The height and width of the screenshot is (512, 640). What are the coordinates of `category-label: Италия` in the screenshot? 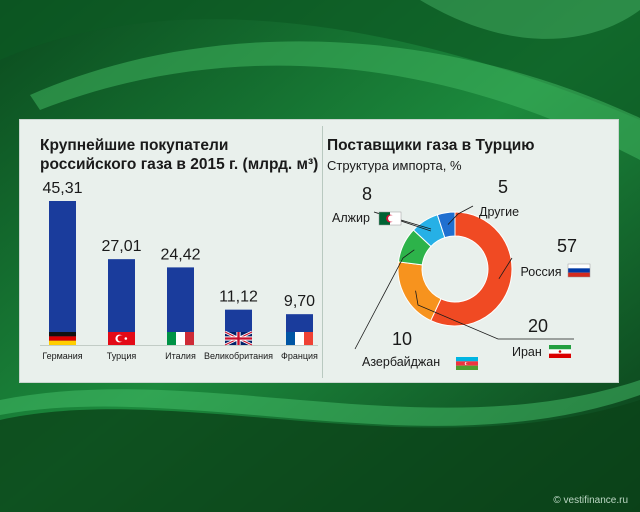 It's located at (180, 356).